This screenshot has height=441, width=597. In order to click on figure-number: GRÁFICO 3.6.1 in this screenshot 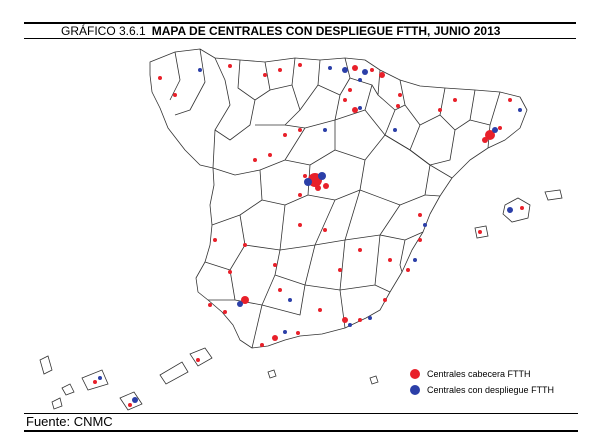, I will do `click(103, 31)`.